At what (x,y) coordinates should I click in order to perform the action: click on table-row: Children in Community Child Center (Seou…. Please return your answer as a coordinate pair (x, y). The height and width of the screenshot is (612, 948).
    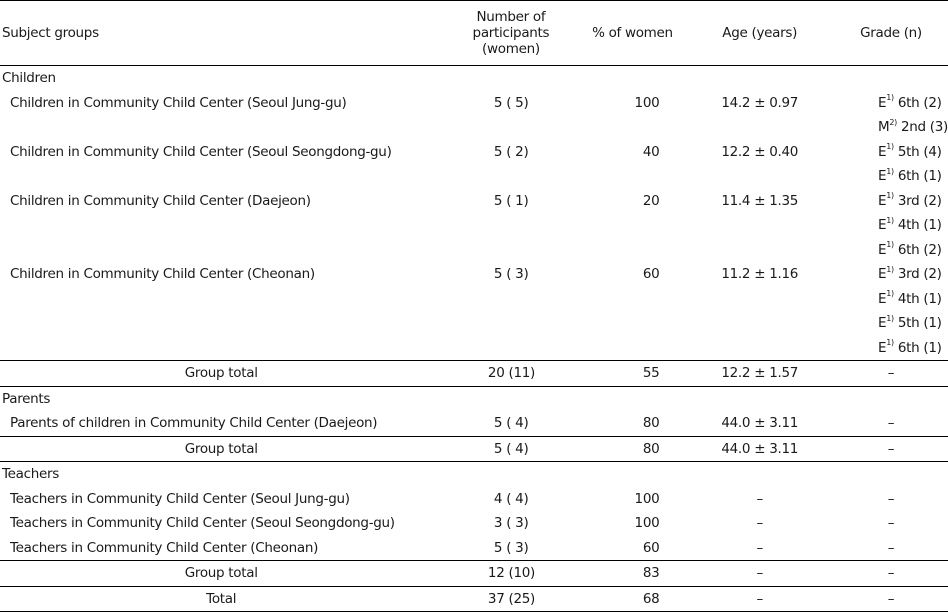
    Looking at the image, I should click on (474, 164).